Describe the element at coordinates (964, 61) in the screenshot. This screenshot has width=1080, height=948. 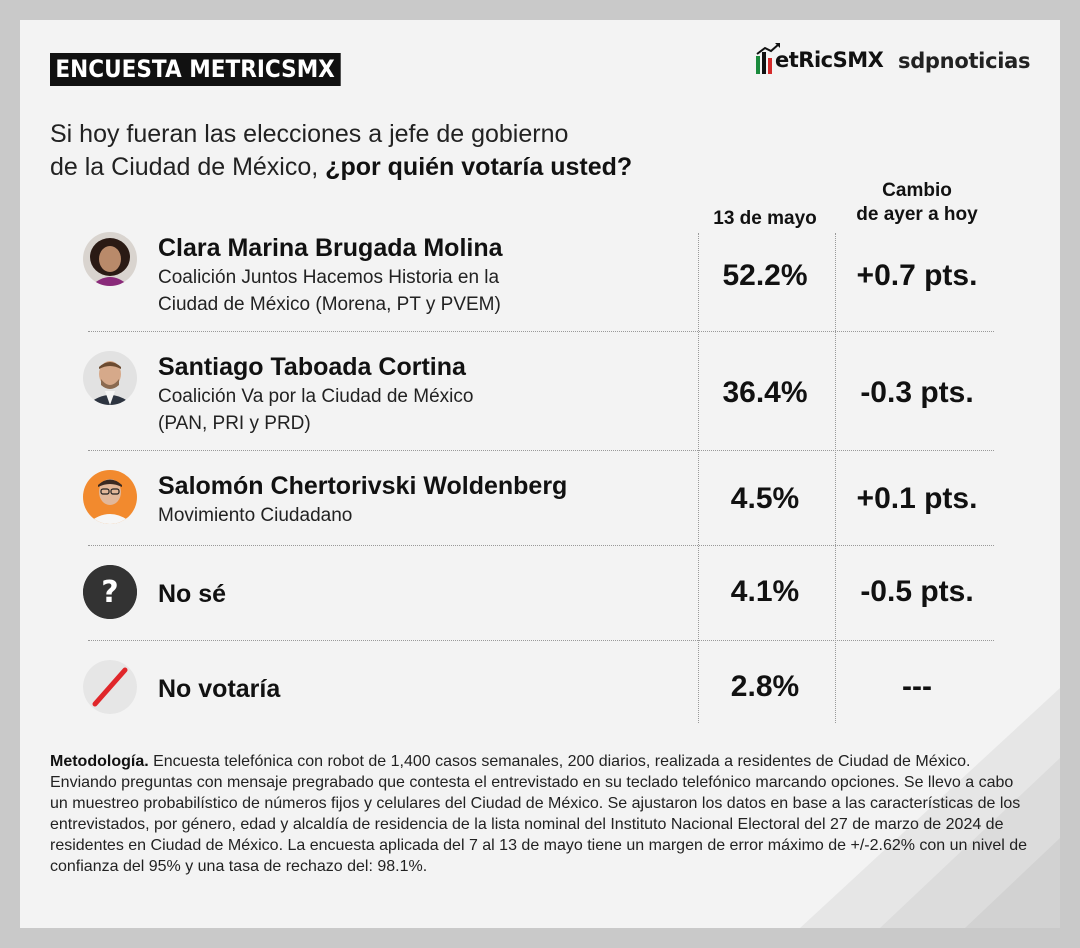
I see `sdpnoticias-logo: sdpnoticias` at that location.